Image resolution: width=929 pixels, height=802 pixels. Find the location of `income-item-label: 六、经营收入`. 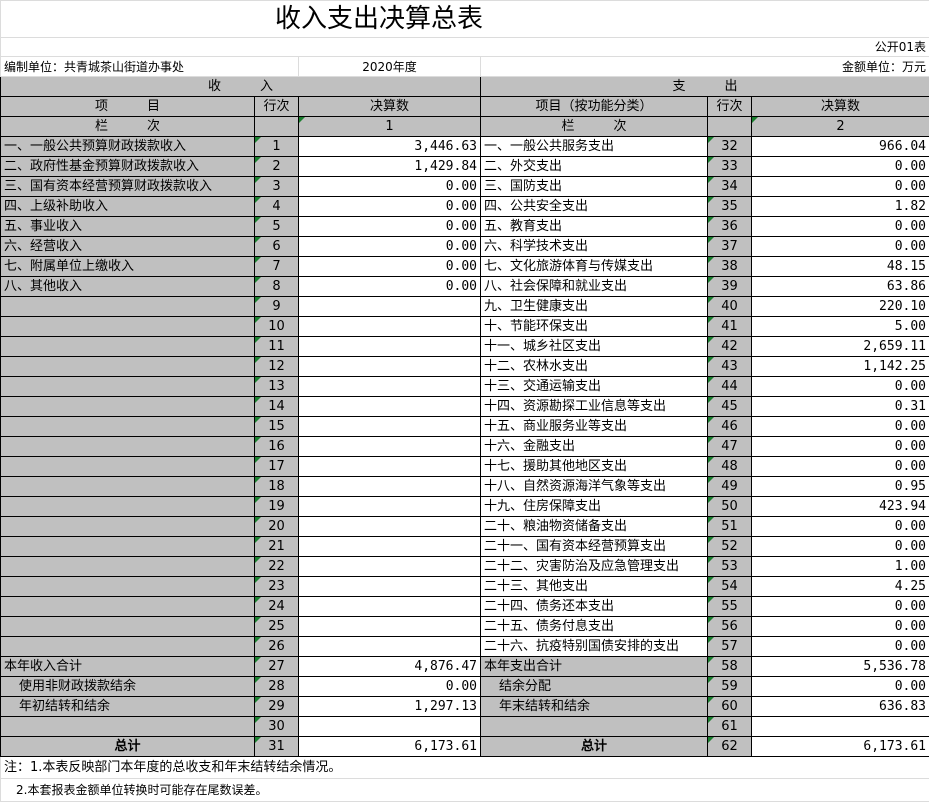

income-item-label: 六、经营收入 is located at coordinates (128, 247).